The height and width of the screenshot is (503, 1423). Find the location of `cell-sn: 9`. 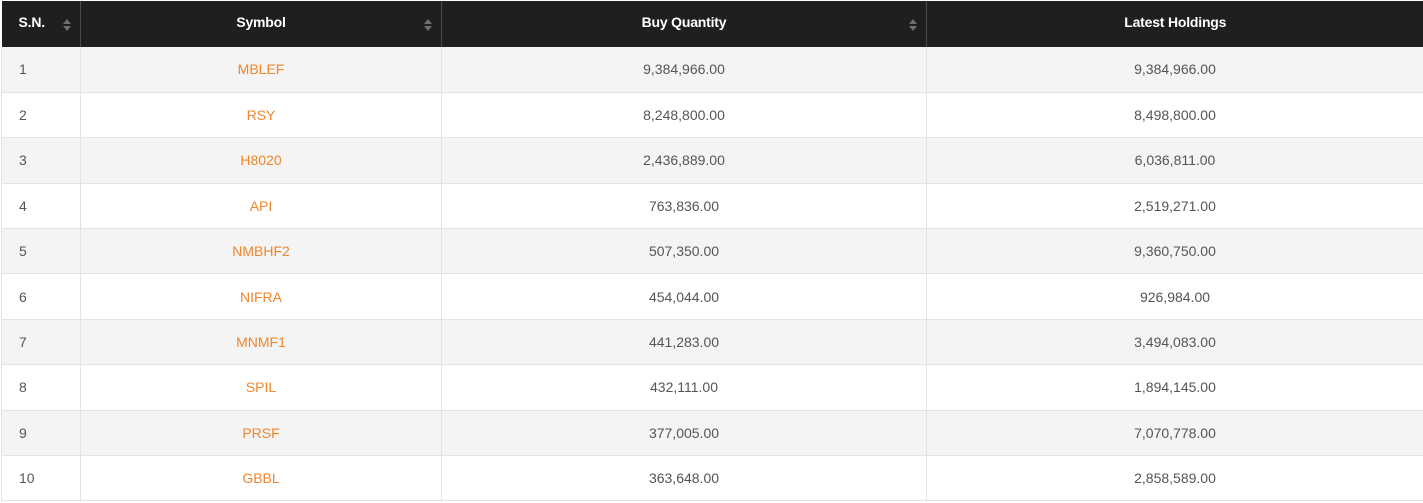

cell-sn: 9 is located at coordinates (41, 433).